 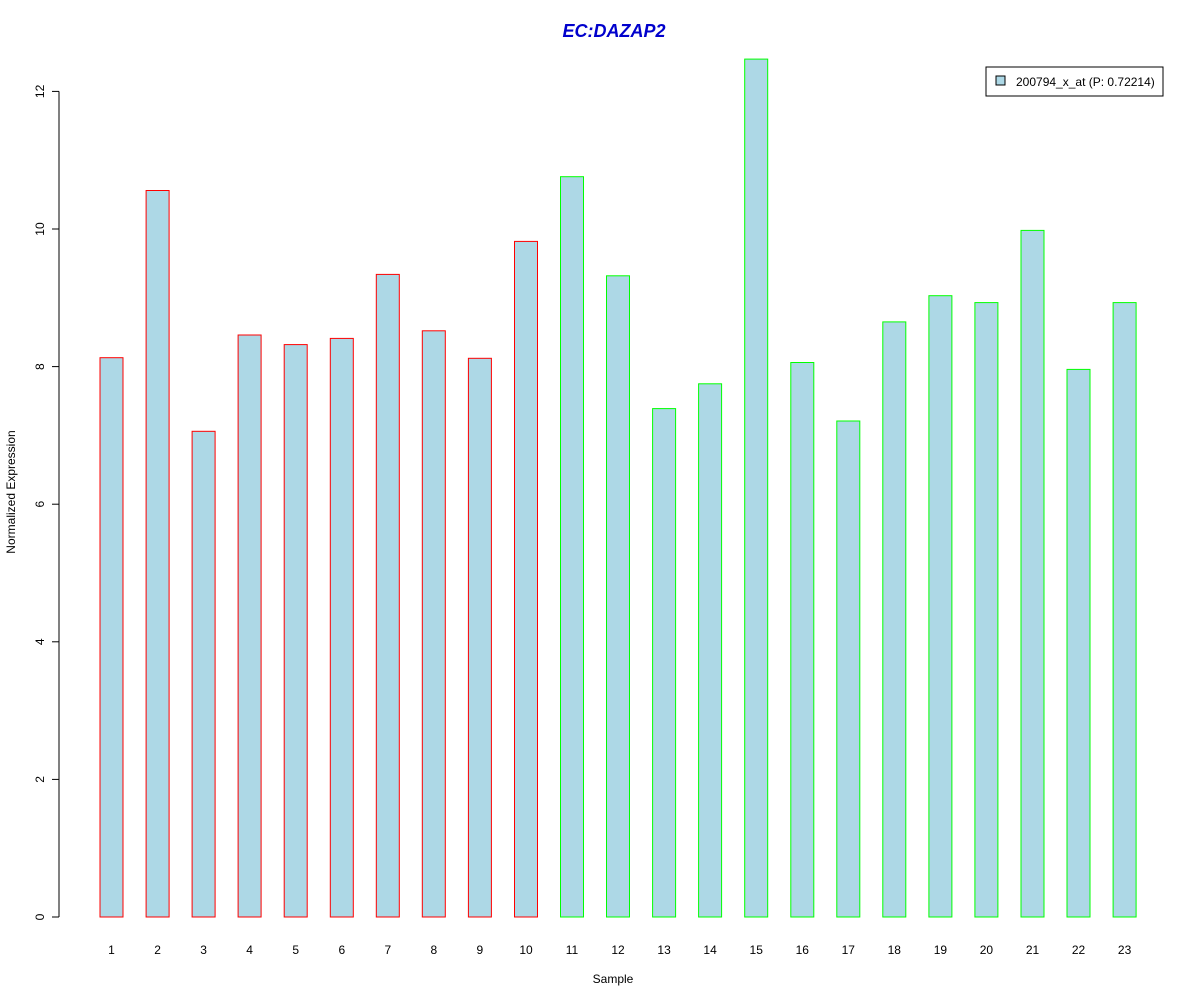 I want to click on x-tick-label: 16, so click(x=803, y=950).